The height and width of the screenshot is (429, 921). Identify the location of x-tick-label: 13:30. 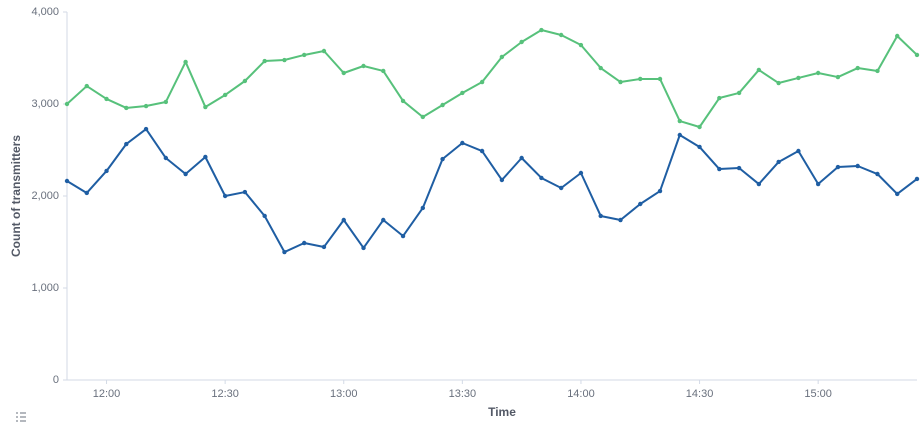
(463, 394).